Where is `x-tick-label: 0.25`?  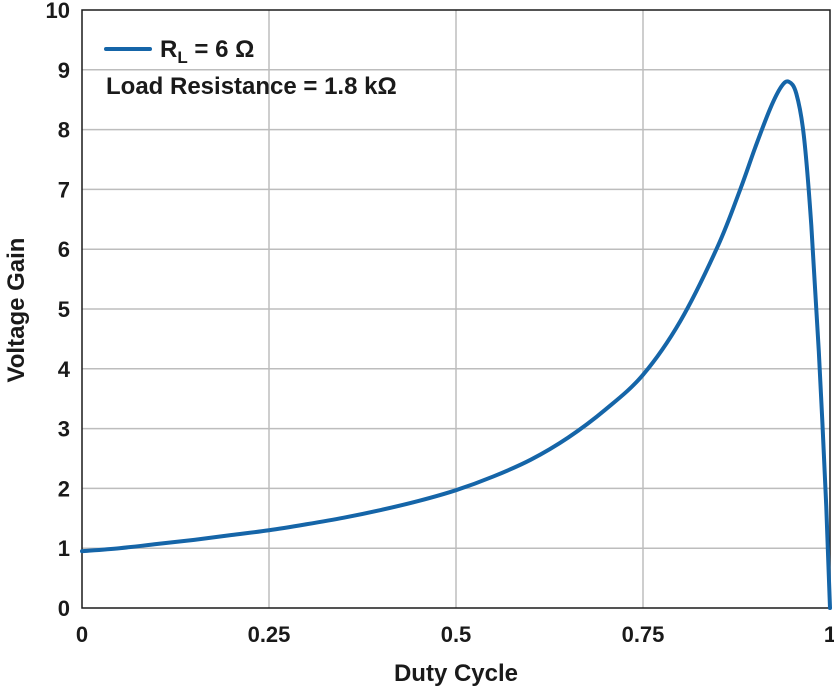 x-tick-label: 0.25 is located at coordinates (269, 634).